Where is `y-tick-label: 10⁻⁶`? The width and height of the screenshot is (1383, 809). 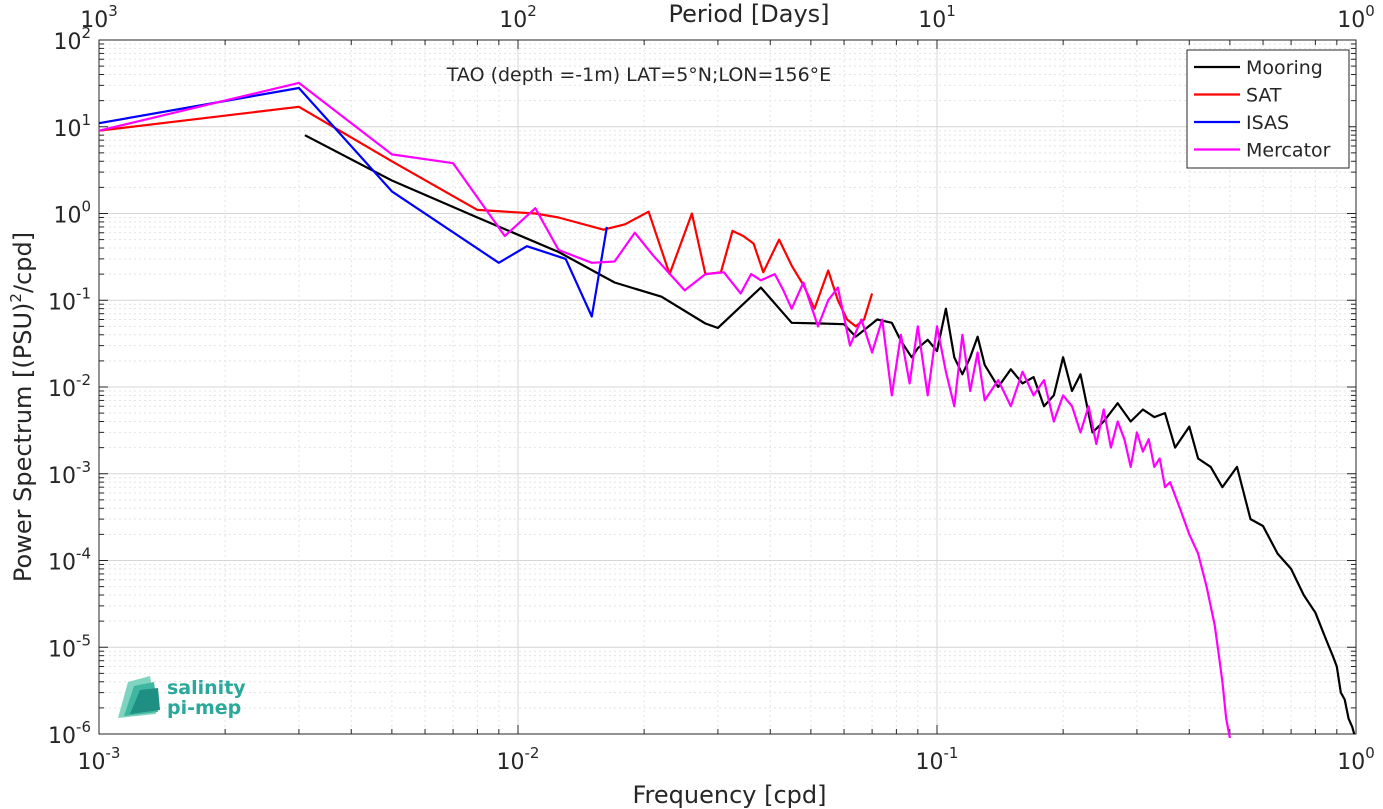 y-tick-label: 10⁻⁶ is located at coordinates (69, 733).